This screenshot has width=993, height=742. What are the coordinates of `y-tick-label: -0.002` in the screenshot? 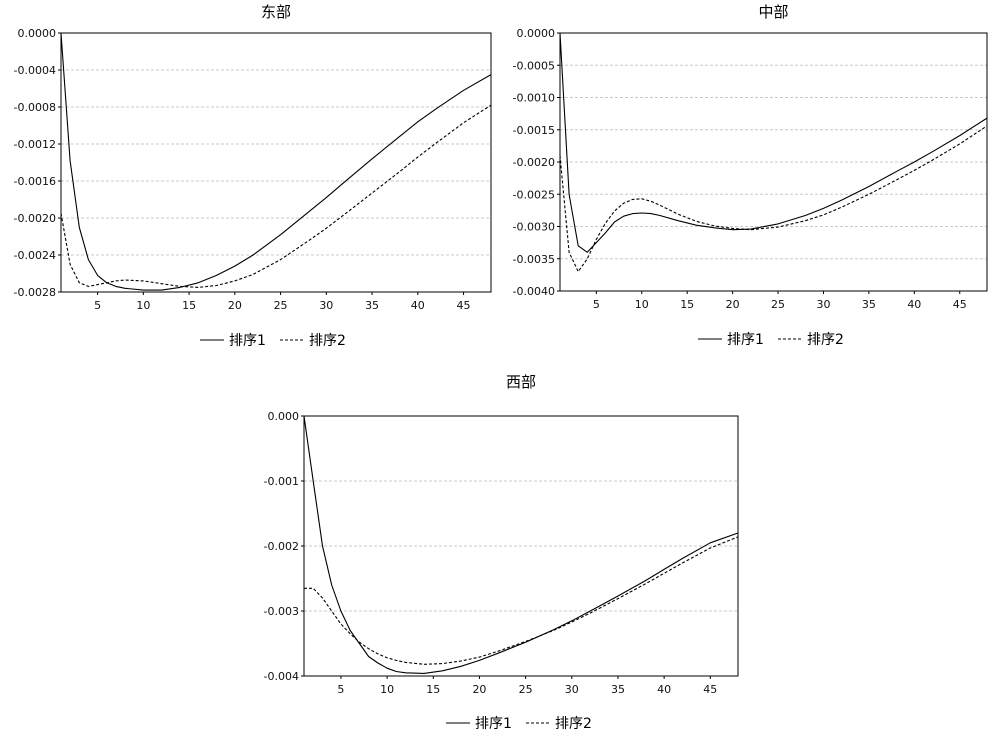 It's located at (281, 546).